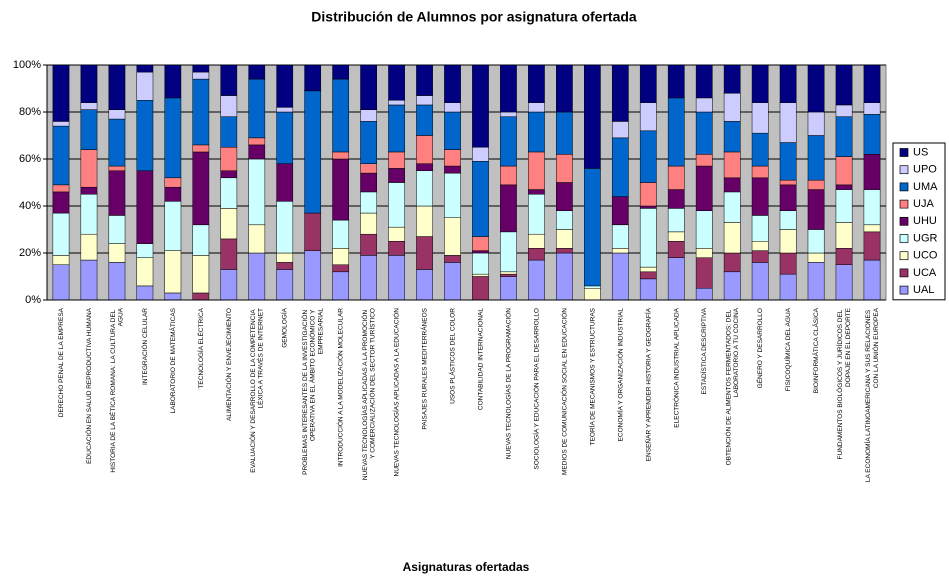 The width and height of the screenshot is (949, 583). I want to click on x-tick-label: INTEGRACIÓN CELULAR, so click(144, 346).